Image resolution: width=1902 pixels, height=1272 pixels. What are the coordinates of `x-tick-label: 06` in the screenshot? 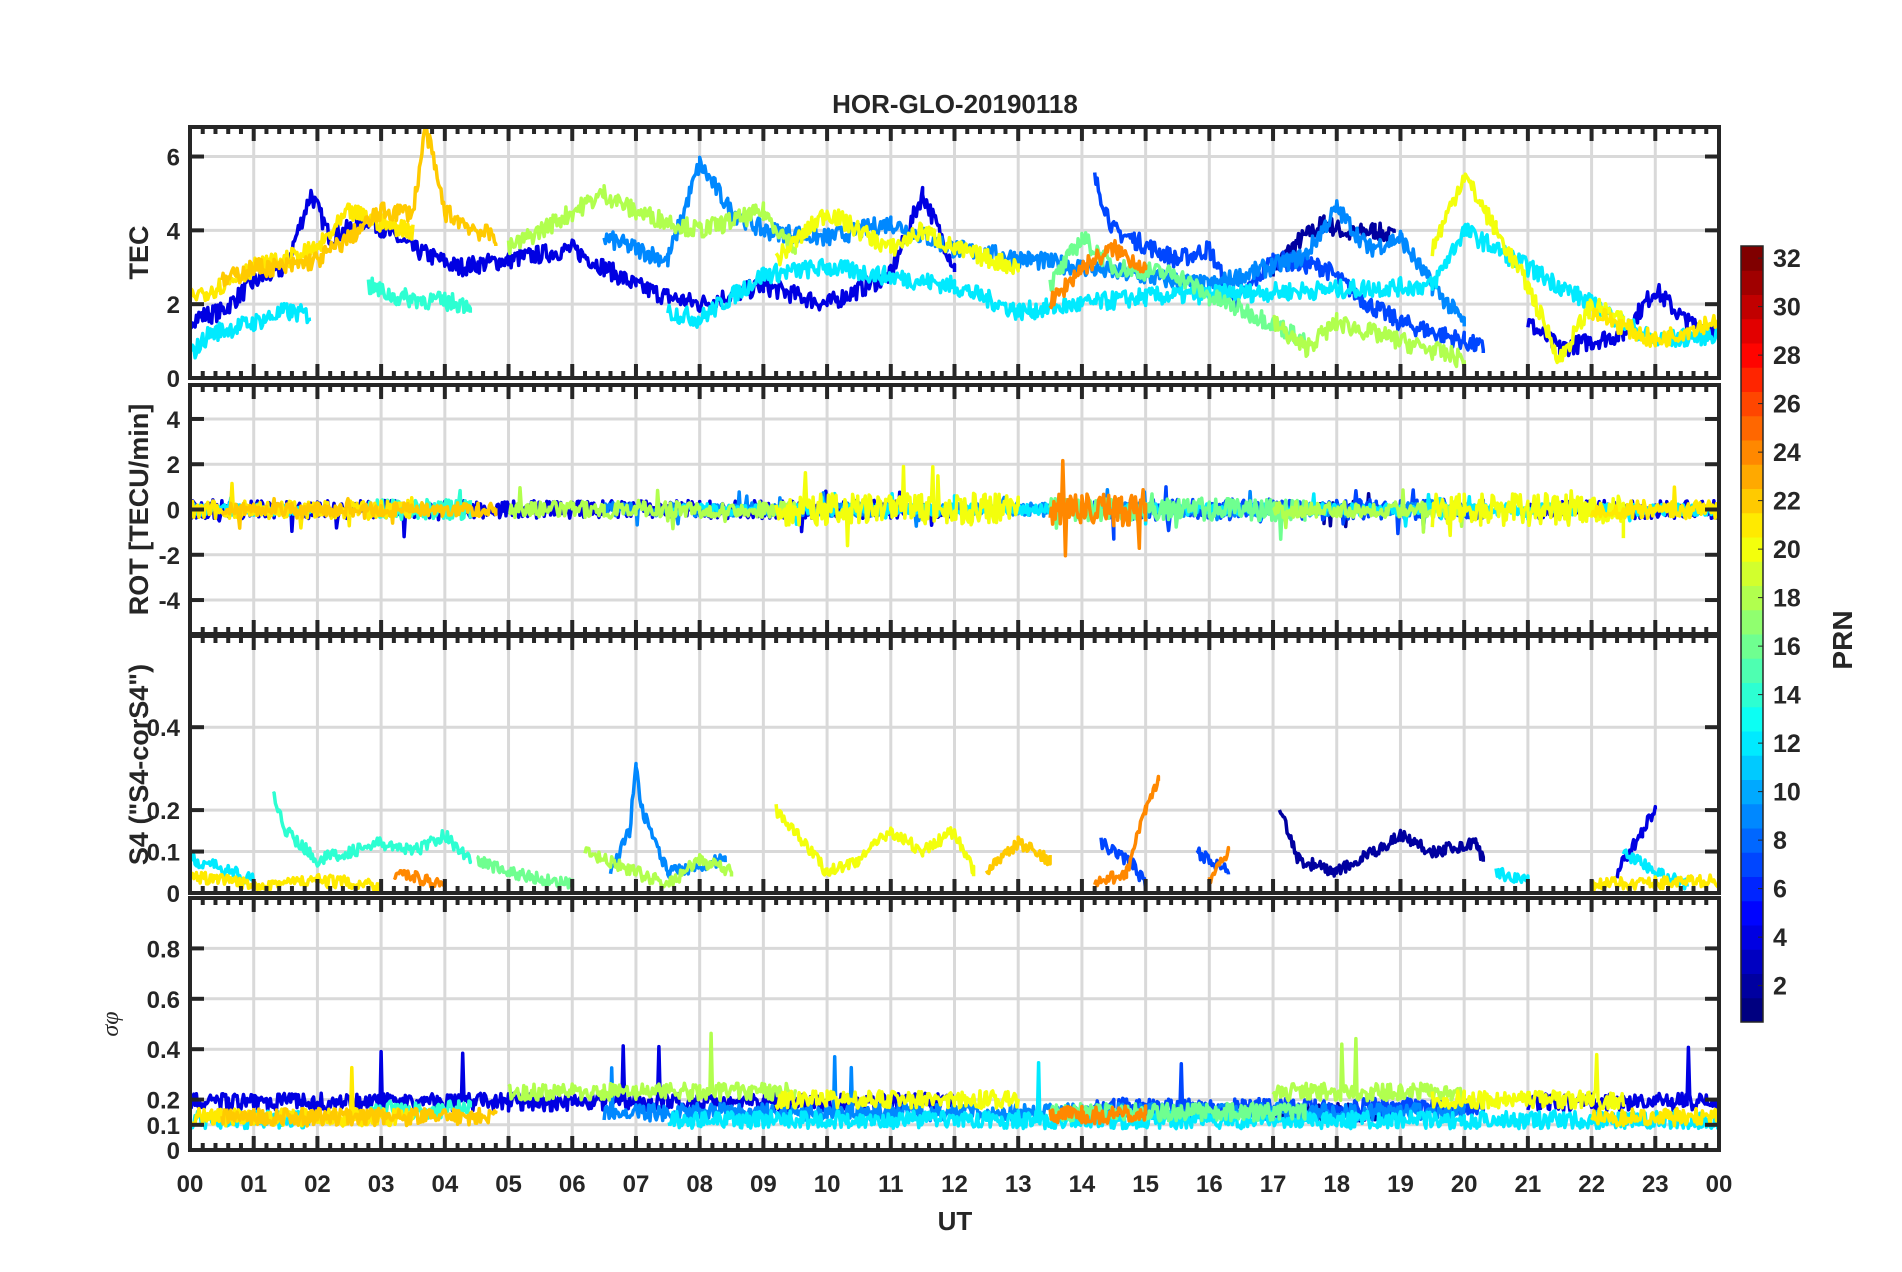 It's located at (572, 1184).